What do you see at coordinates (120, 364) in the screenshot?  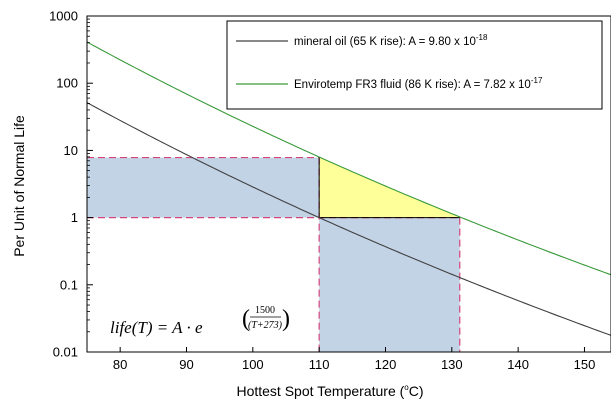 I see `x-tick-label: 80` at bounding box center [120, 364].